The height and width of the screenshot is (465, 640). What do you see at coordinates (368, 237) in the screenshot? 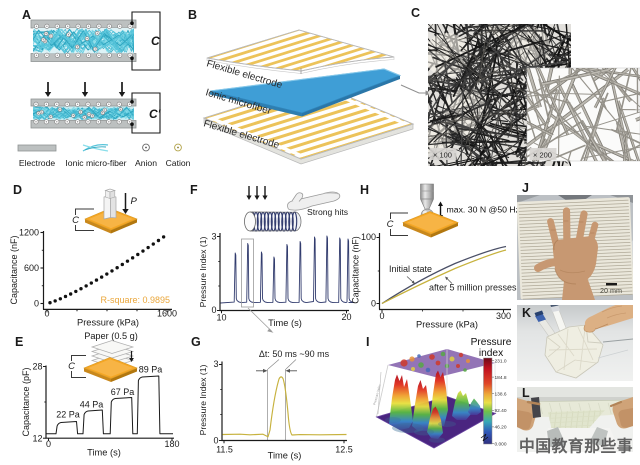
I see `svg-text: 100` at bounding box center [368, 237].